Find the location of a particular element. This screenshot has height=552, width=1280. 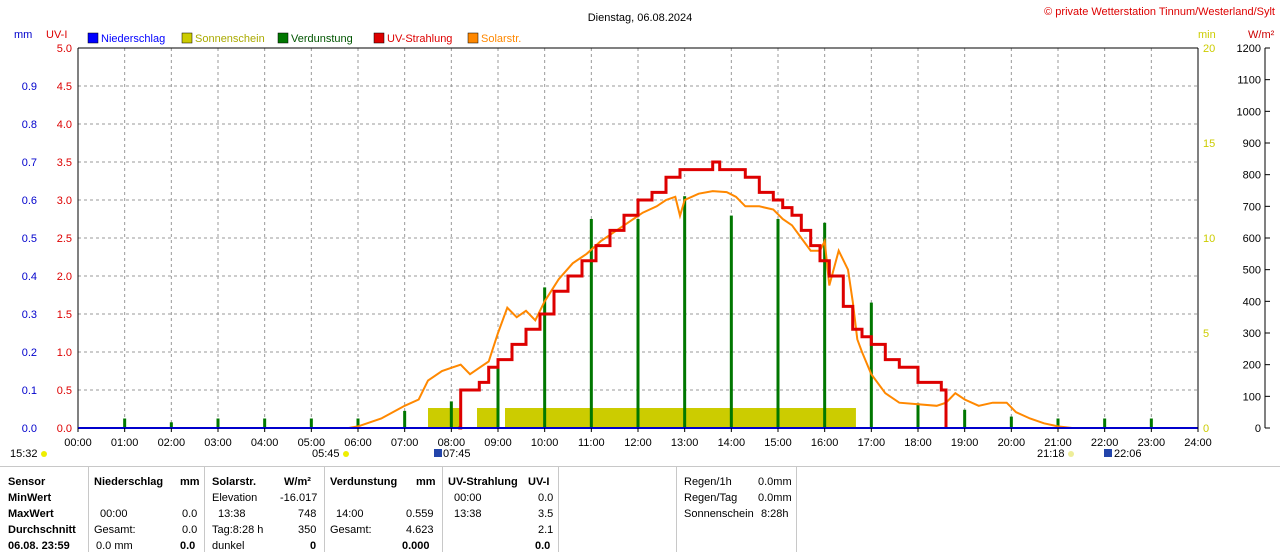

uv-max-time: 13:38 is located at coordinates (468, 514).